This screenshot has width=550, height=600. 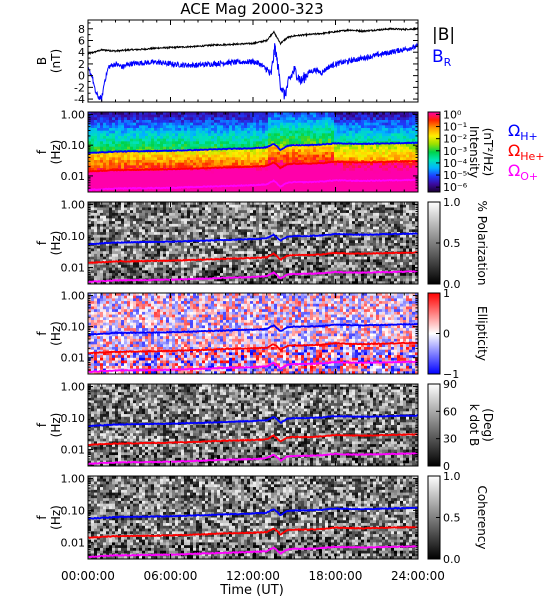 I want to click on legend-gyro-subscript: He+, so click(x=532, y=156).